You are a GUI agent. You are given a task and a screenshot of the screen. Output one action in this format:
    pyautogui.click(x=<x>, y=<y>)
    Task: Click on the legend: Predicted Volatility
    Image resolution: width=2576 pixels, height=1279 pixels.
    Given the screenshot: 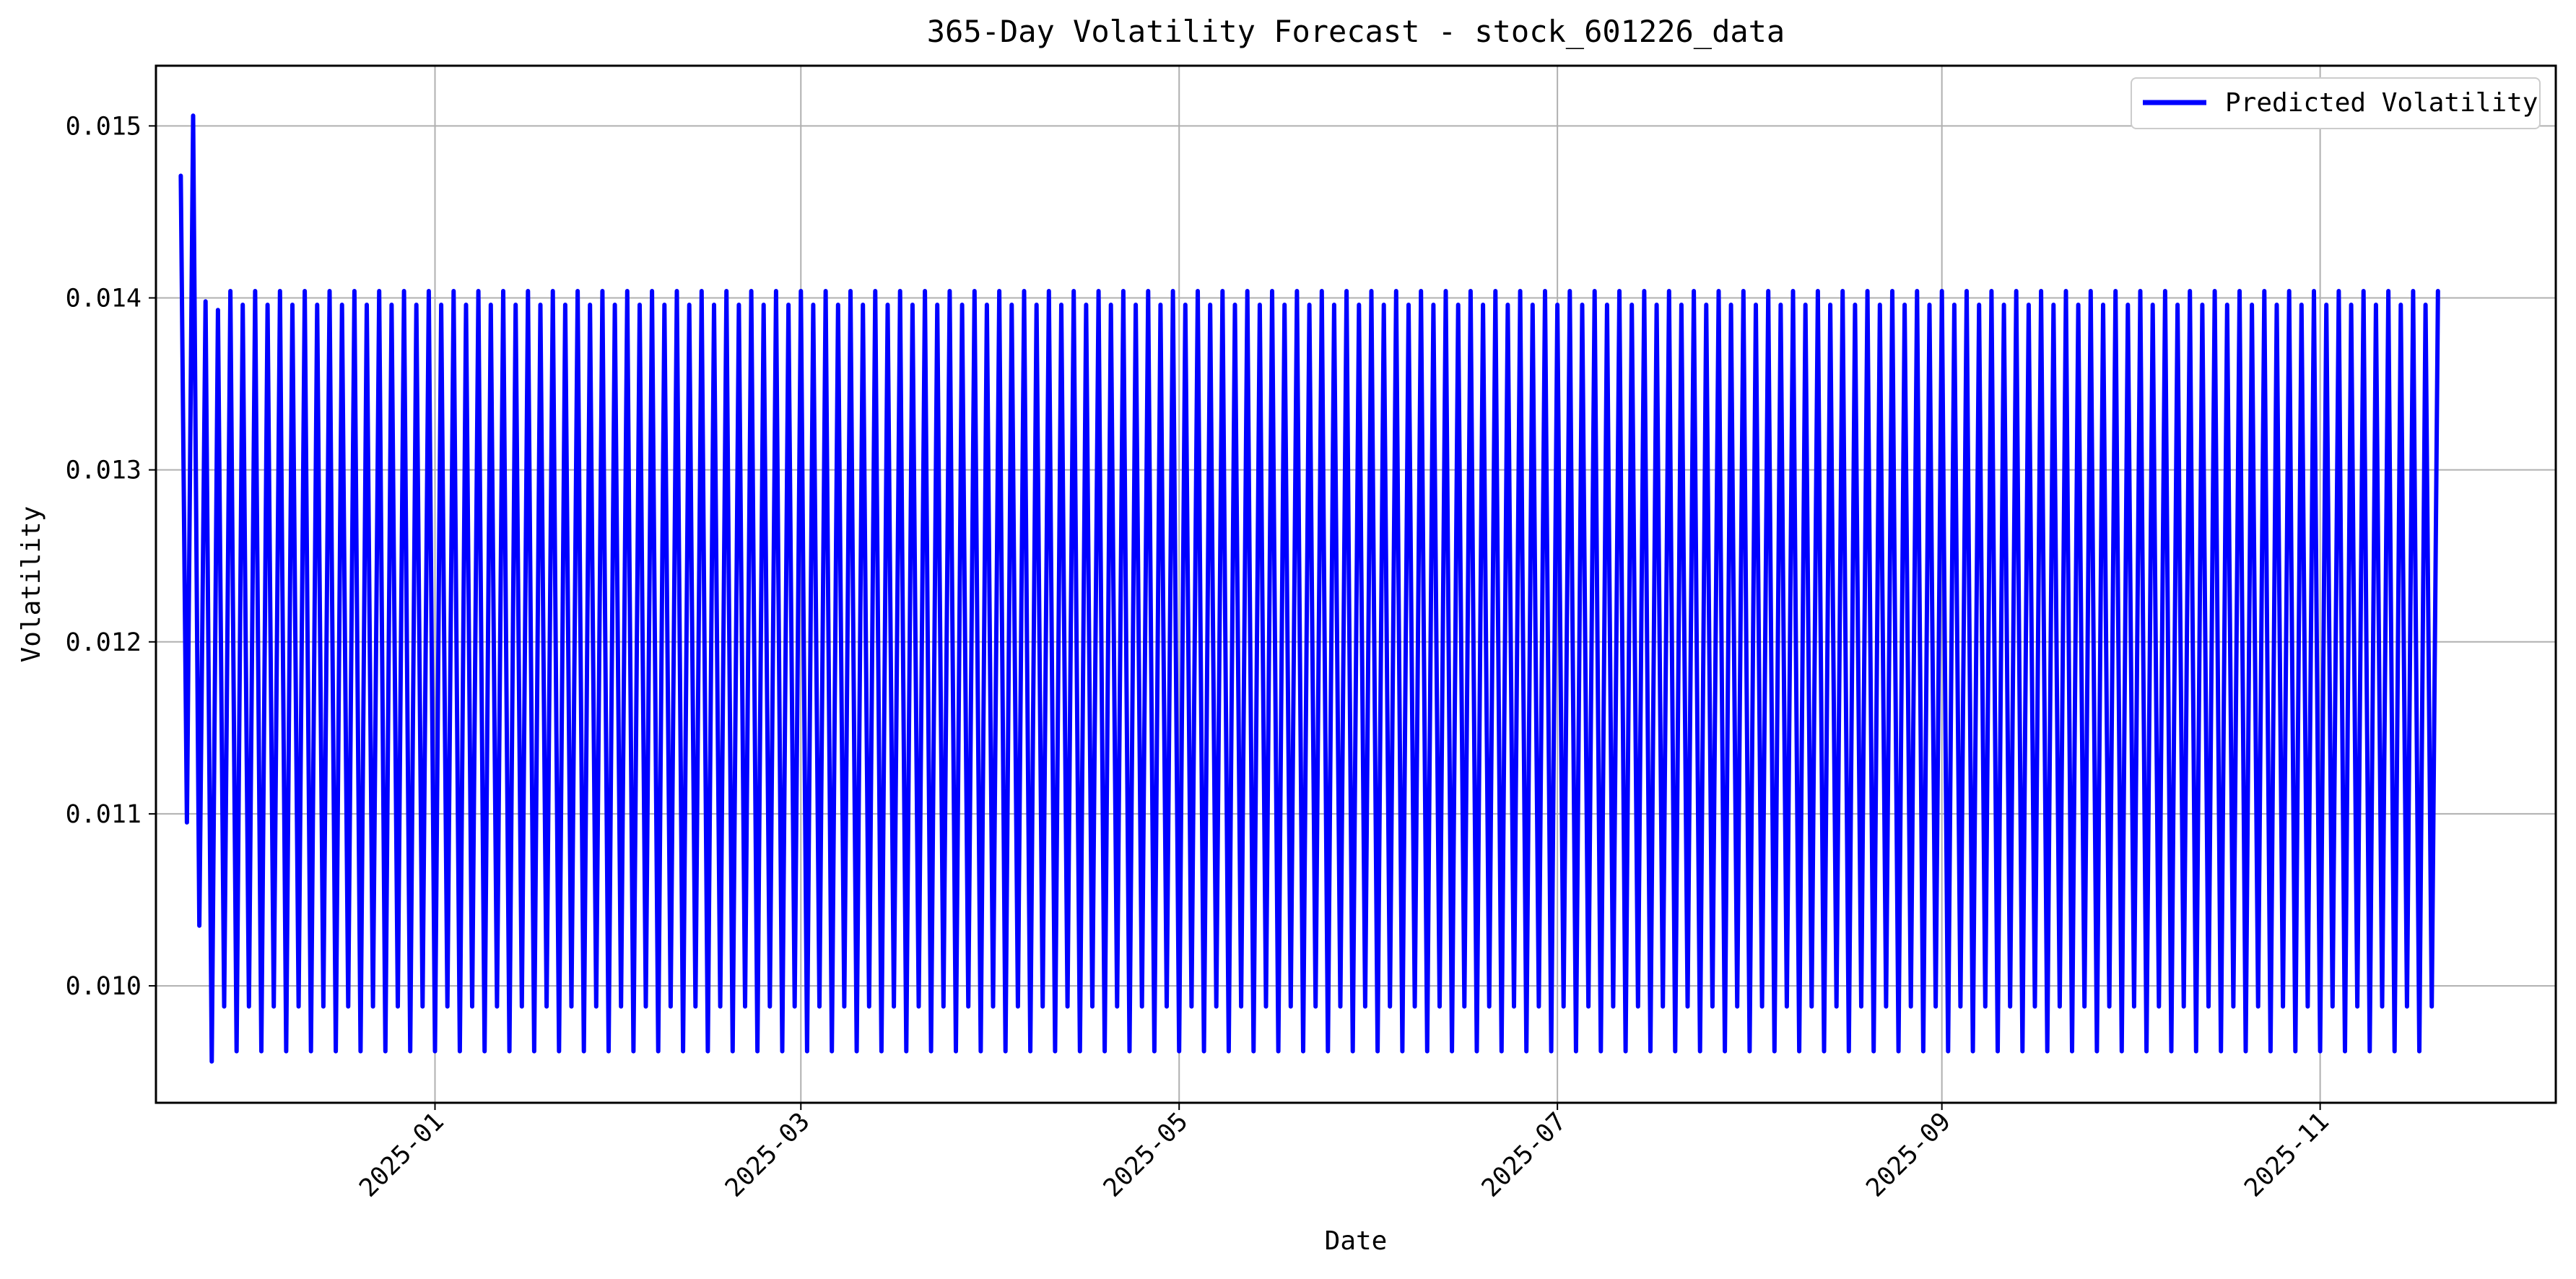 What is the action you would take?
    pyautogui.click(x=2336, y=103)
    